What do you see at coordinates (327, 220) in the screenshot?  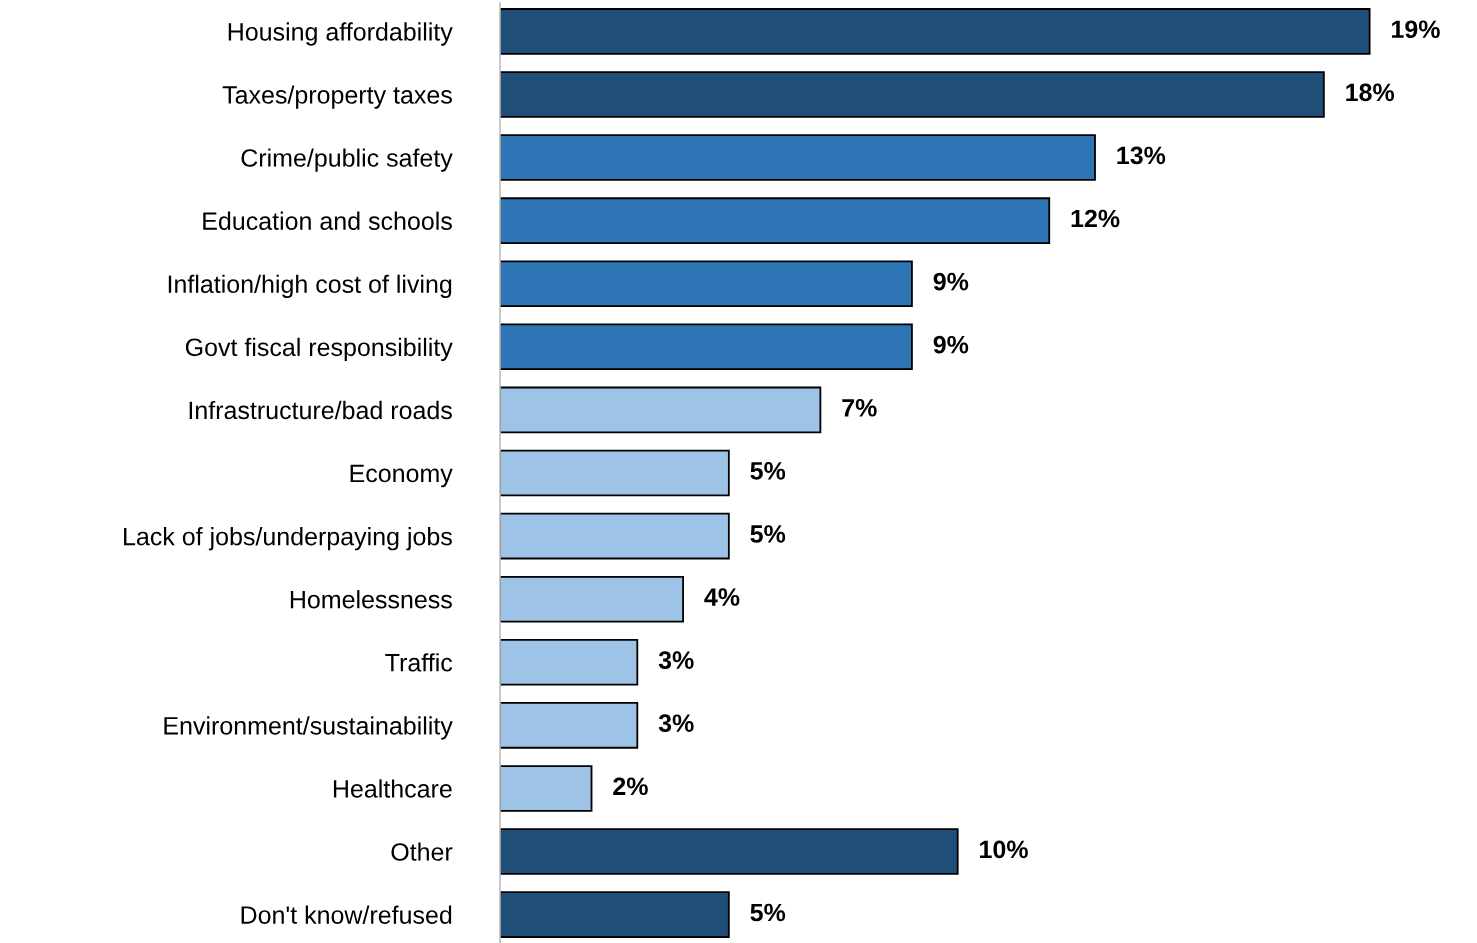 I see `y-tick-label: Education and schools` at bounding box center [327, 220].